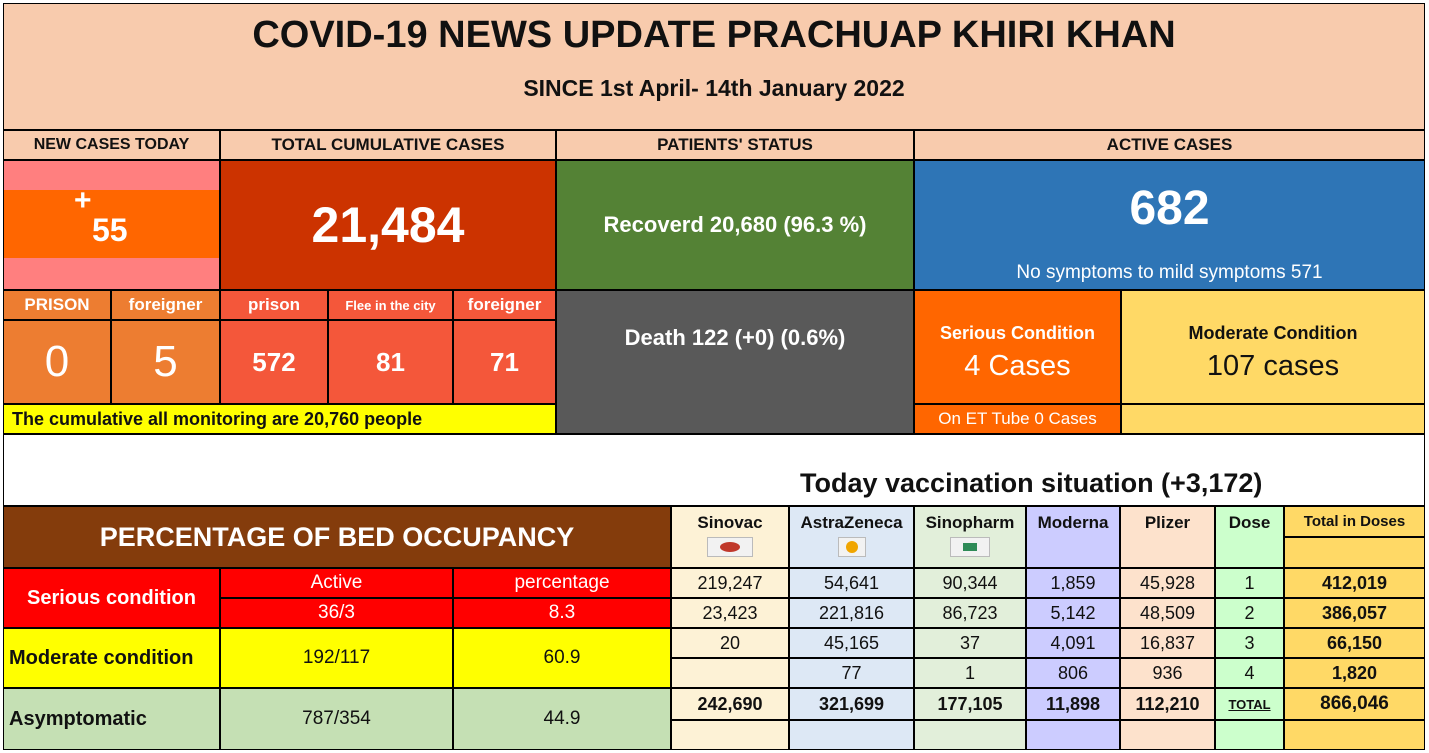 This screenshot has width=1429, height=753. What do you see at coordinates (562, 613) in the screenshot?
I see `serious-percentage: 8.3` at bounding box center [562, 613].